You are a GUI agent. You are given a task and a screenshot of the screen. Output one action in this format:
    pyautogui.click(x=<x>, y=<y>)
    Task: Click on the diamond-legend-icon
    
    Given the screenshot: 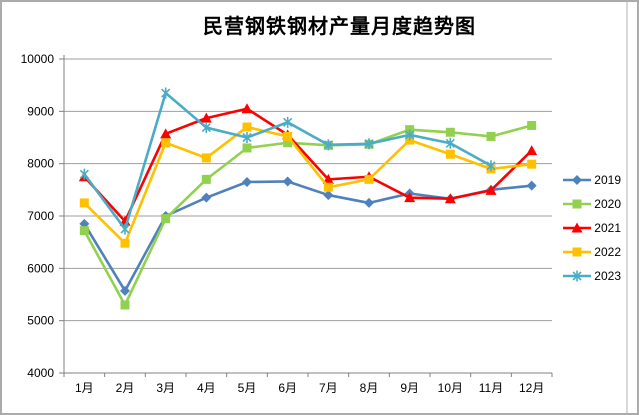 What is the action you would take?
    pyautogui.click(x=577, y=180)
    